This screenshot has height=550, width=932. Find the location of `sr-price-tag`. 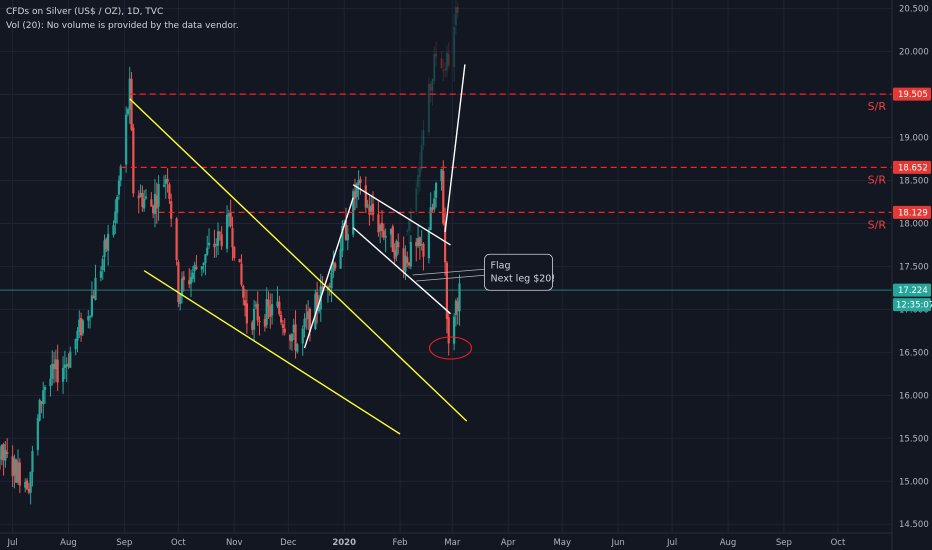

sr-price-tag is located at coordinates (912, 212).